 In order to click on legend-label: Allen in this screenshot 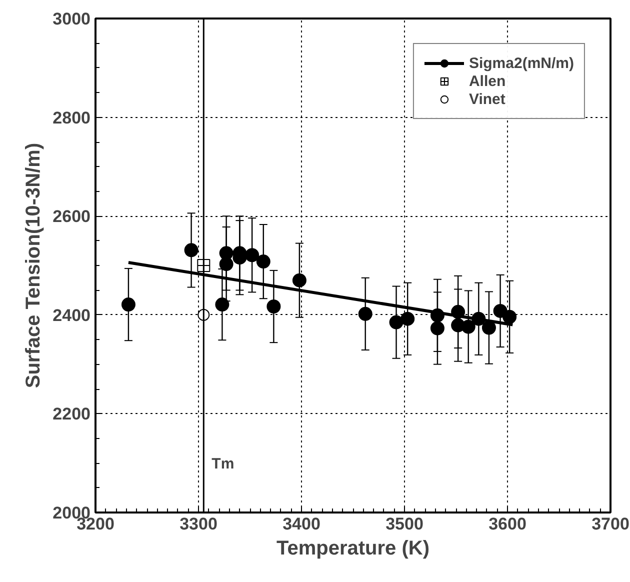, I will do `click(487, 81)`.